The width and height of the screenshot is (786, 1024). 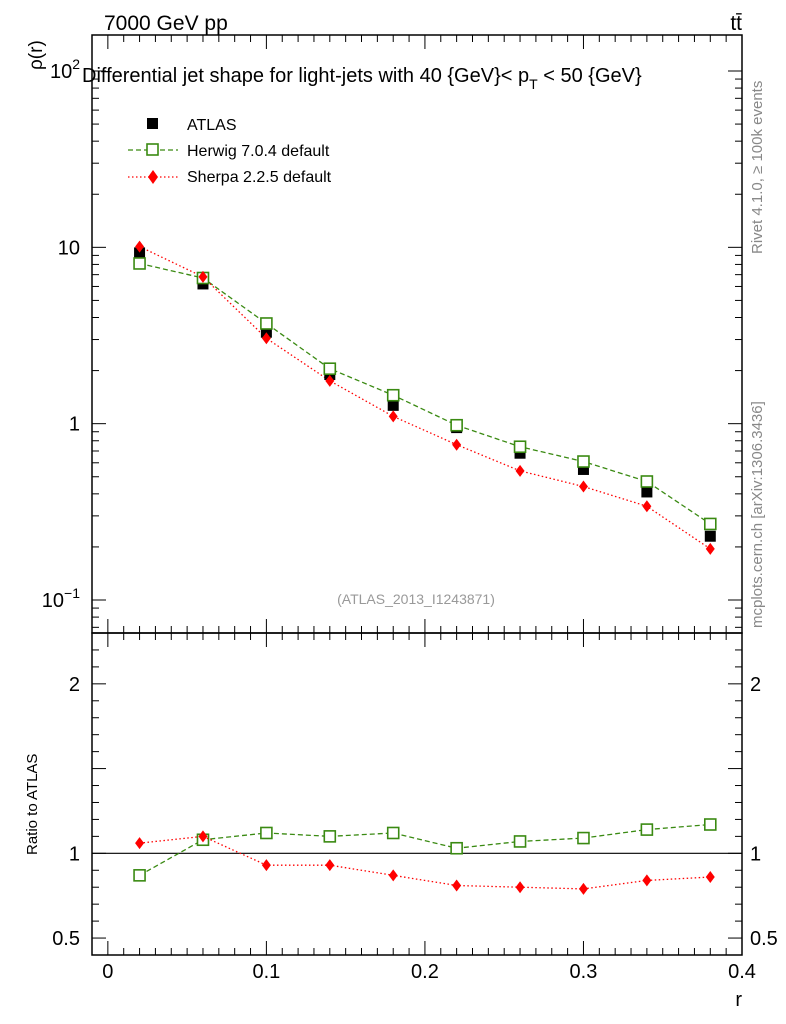 I want to click on legend-marker-sherpa, so click(x=153, y=177).